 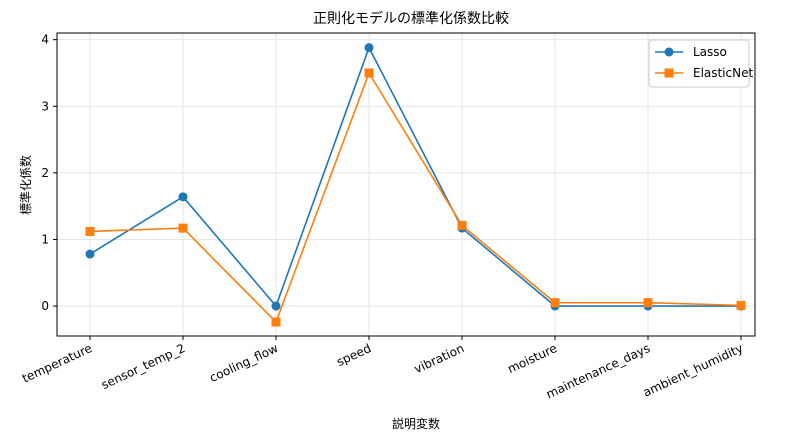 I want to click on x-axis-label: 説明変数, so click(x=416, y=423).